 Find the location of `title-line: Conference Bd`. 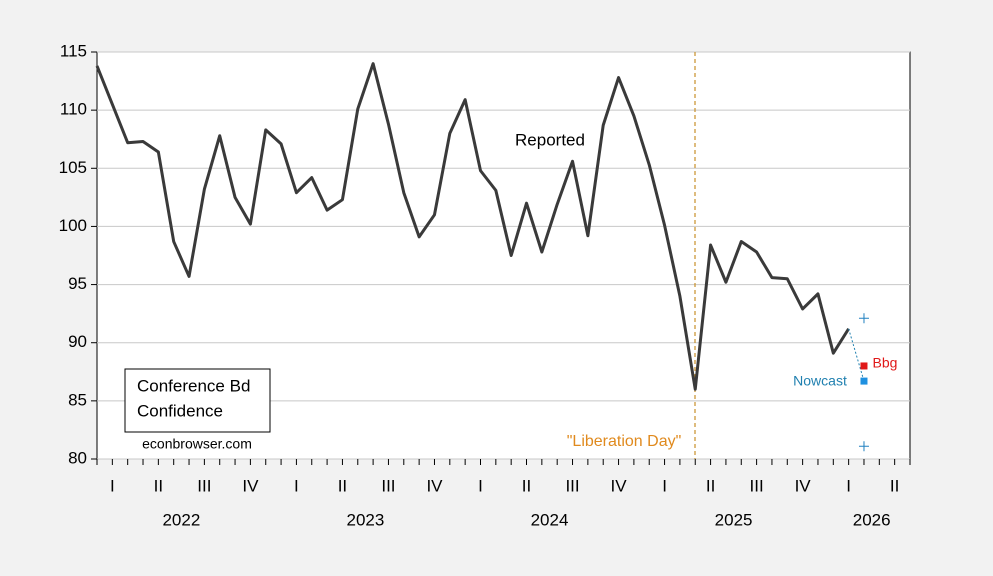

title-line: Conference Bd is located at coordinates (193, 385).